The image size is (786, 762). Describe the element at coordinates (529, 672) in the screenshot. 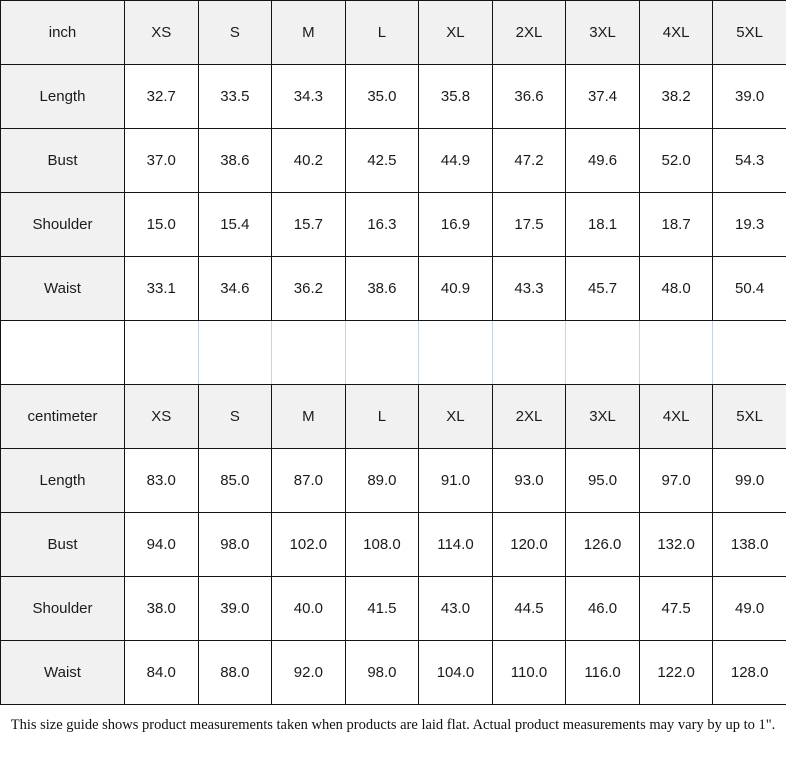

I see `value-waist-2xl-centimeter: 110.0` at that location.